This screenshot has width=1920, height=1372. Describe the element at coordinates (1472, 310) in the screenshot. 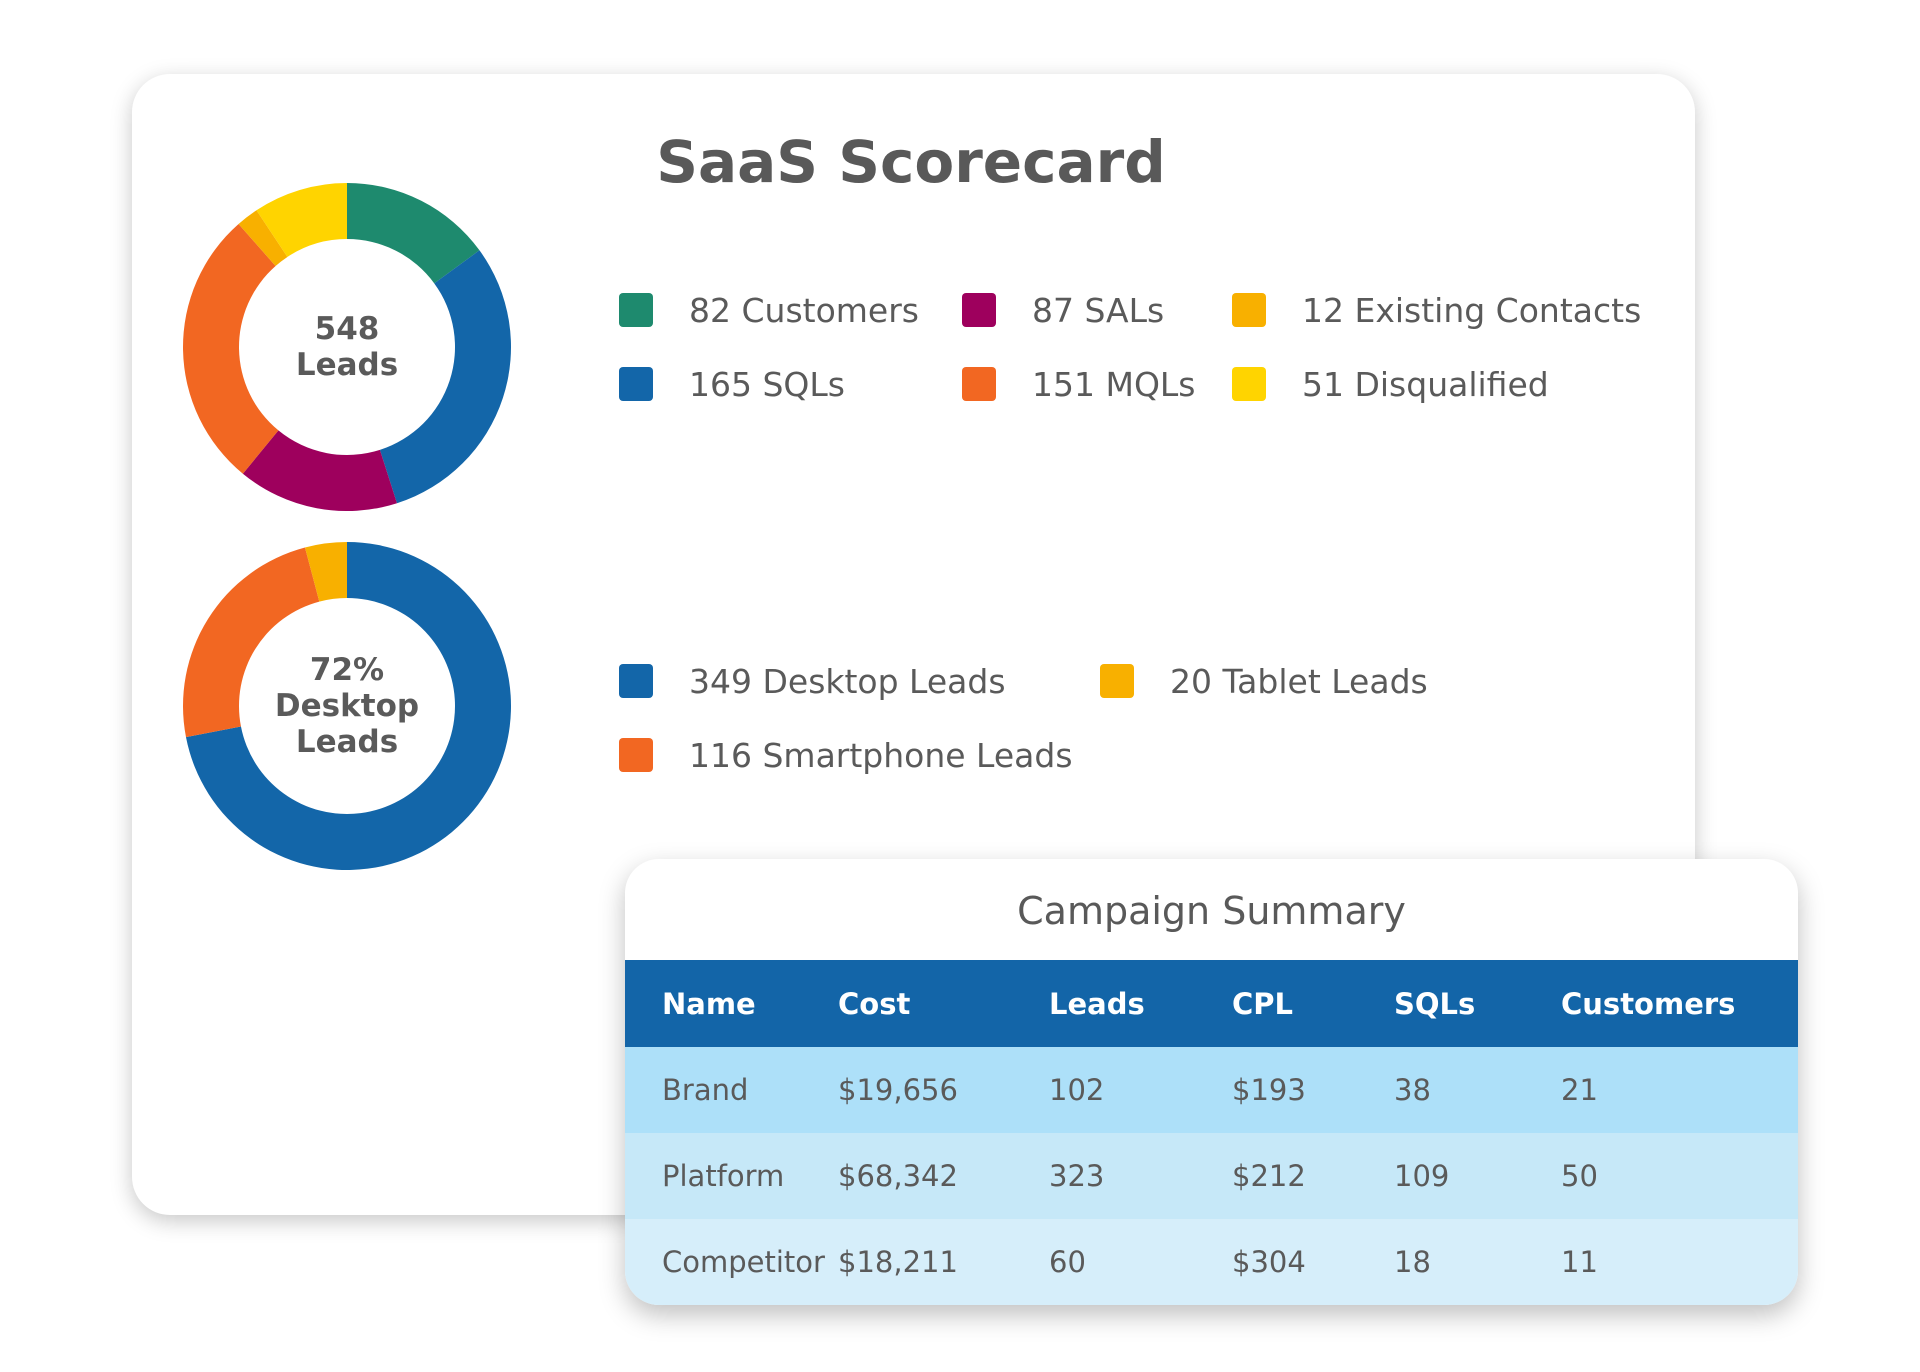

I see `legend-label: 12 Existing Contacts` at that location.